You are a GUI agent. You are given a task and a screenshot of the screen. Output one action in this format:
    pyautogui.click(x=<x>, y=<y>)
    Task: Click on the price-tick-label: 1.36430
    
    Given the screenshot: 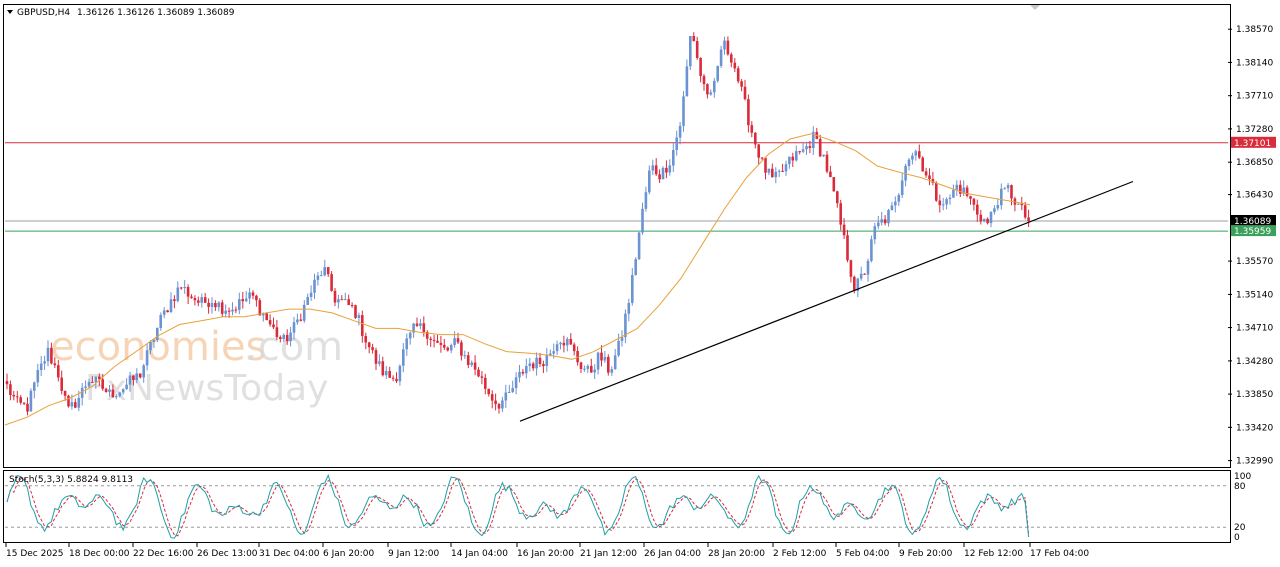 What is the action you would take?
    pyautogui.click(x=1254, y=196)
    